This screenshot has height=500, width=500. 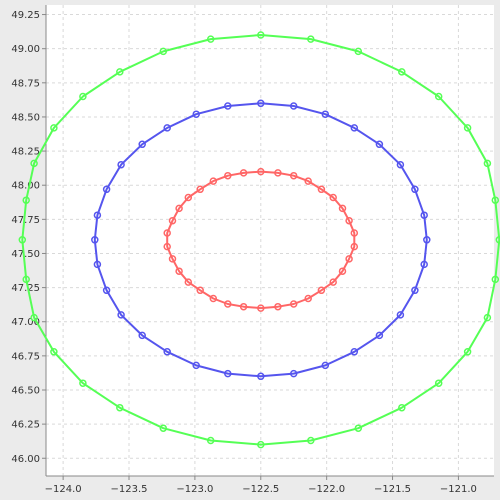 I want to click on x-tick-label: −124.0, so click(x=63, y=489).